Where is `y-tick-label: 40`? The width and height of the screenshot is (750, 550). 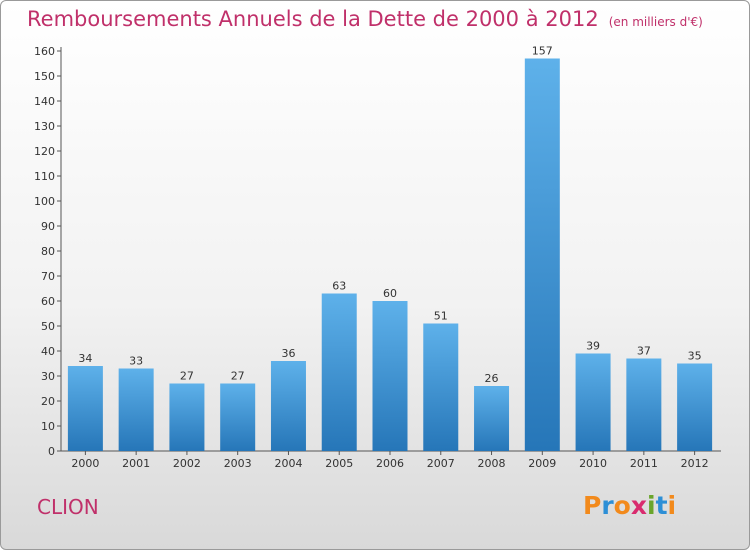
y-tick-label: 40 is located at coordinates (48, 351).